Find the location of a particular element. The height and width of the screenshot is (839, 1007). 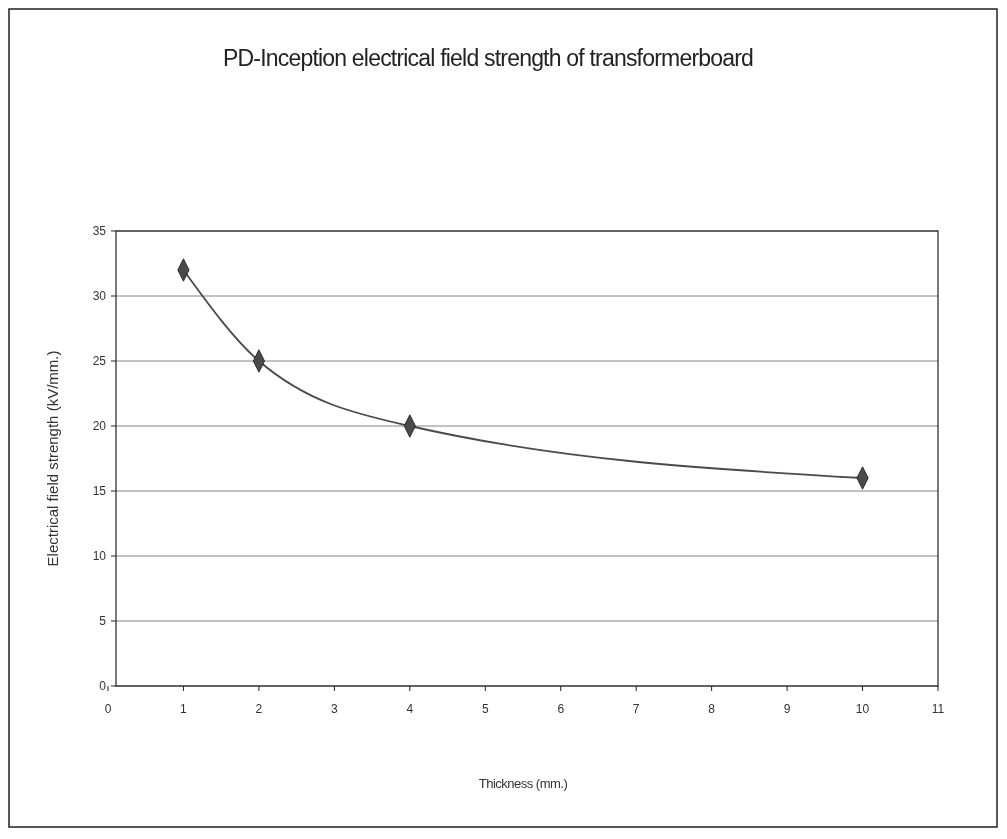

y-axis-title: Electrical field strength (kV/mm.) is located at coordinates (52, 458).